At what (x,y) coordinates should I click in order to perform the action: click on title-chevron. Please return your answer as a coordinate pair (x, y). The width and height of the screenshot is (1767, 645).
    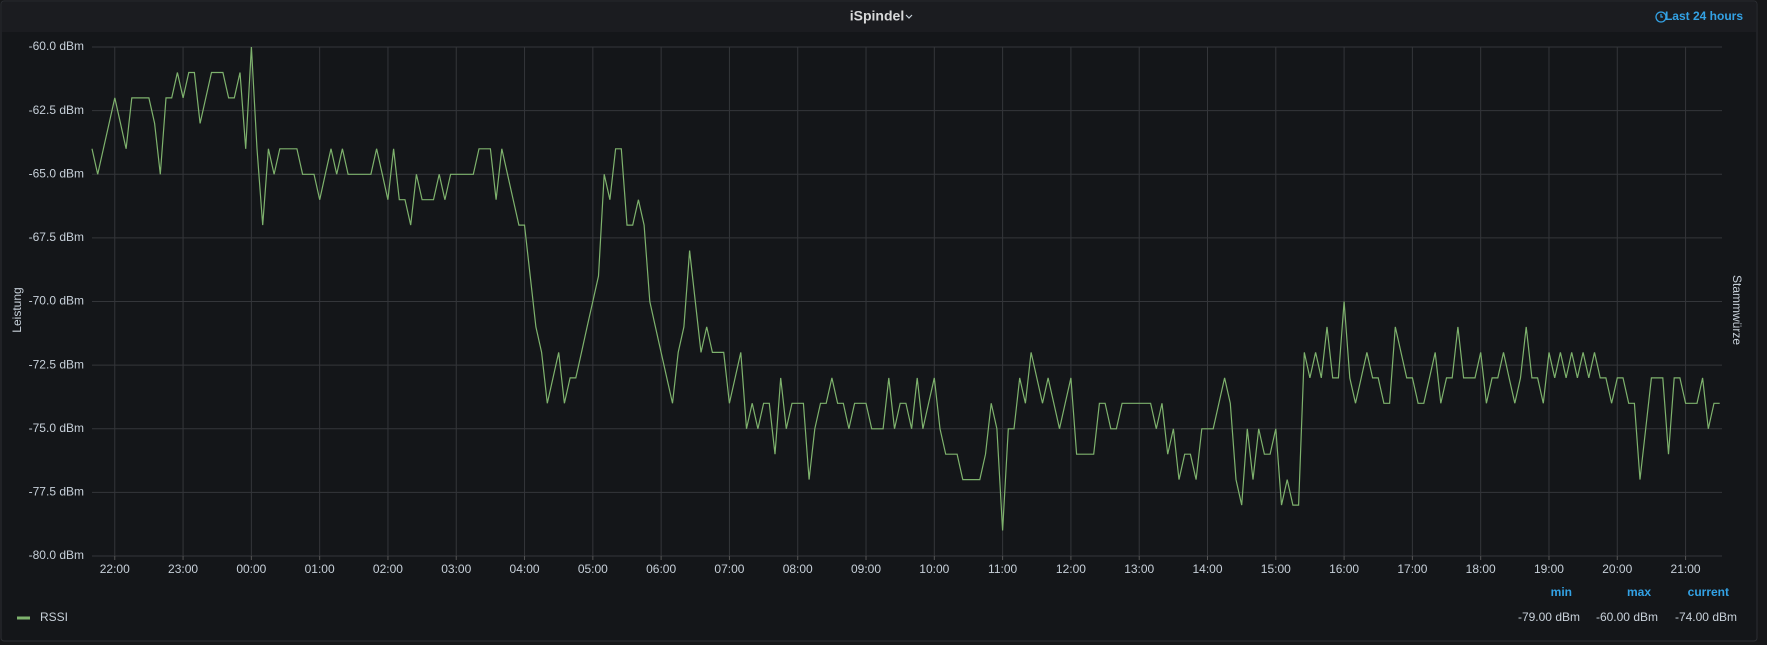
    Looking at the image, I should click on (909, 16).